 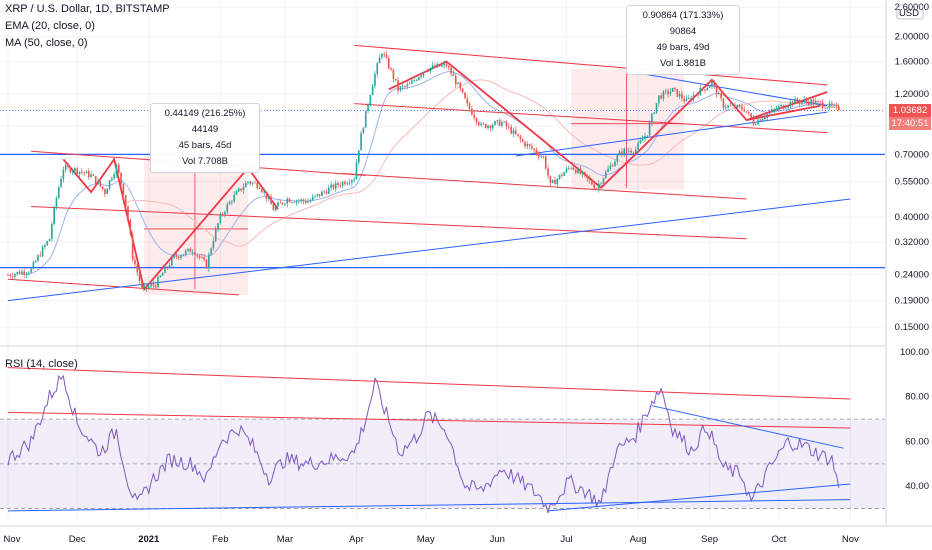 What do you see at coordinates (912, 274) in the screenshot?
I see `price-tick-label: 0.24000` at bounding box center [912, 274].